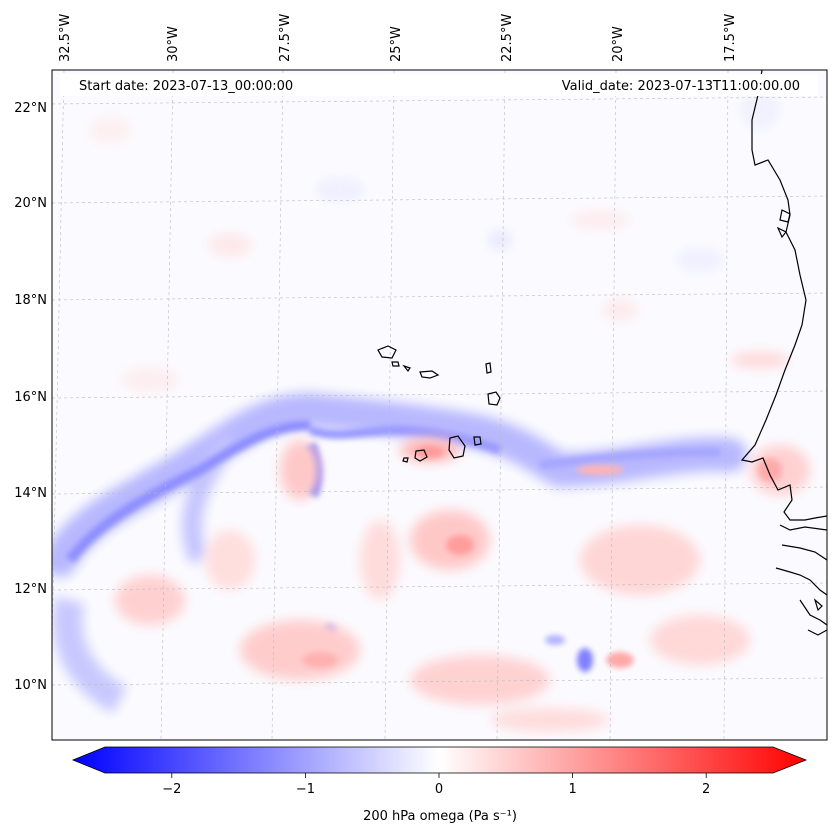  Describe the element at coordinates (730, 38) in the screenshot. I see `lon-label: 17.5°W` at that location.